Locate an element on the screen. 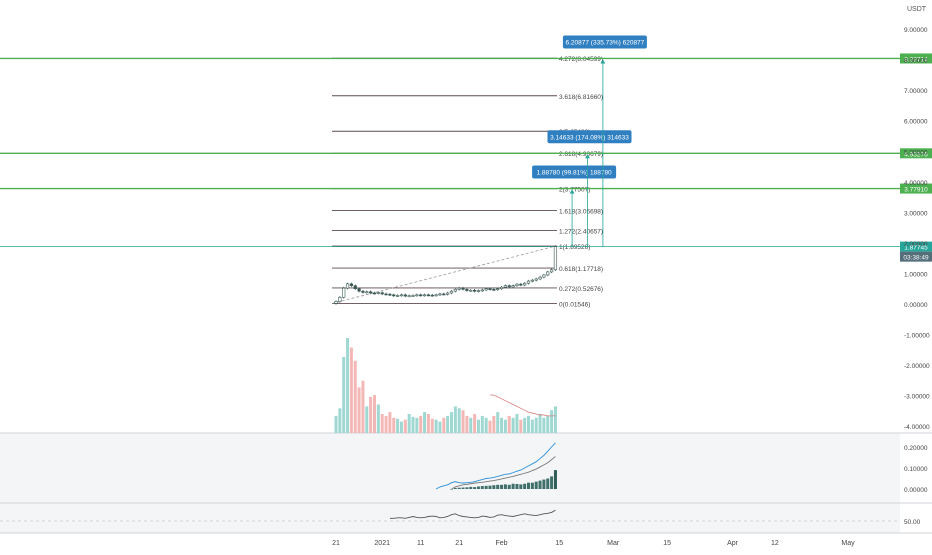 Image resolution: width=932 pixels, height=555 pixels. fib-level-label: 1.618(3.05698) is located at coordinates (581, 212).